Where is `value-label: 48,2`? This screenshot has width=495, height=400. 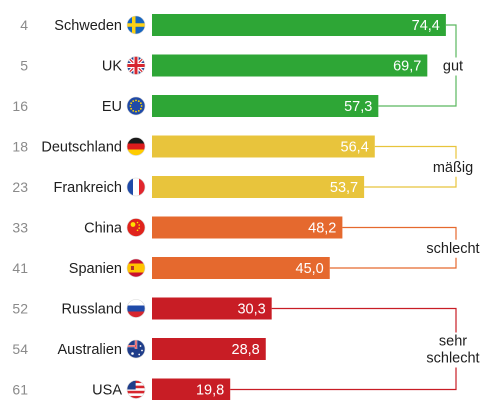
value-label: 48,2 is located at coordinates (322, 229).